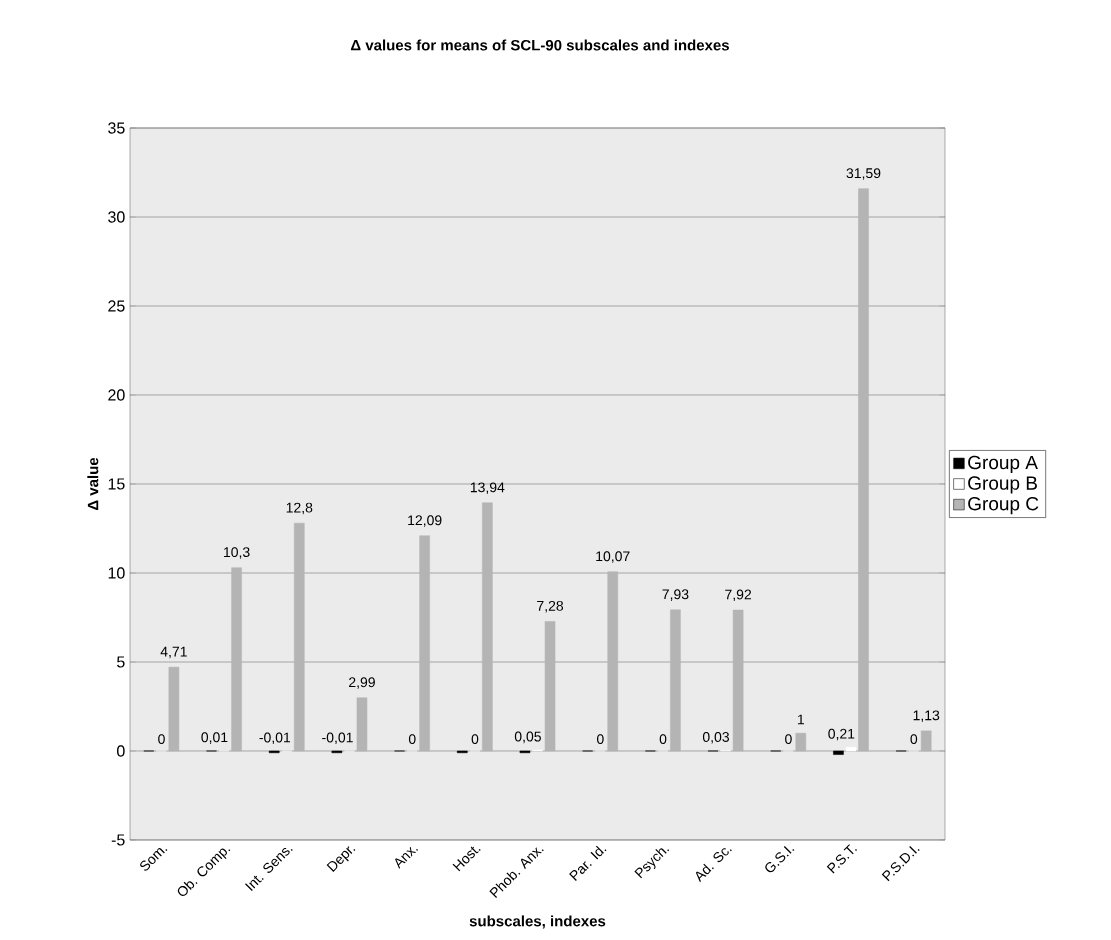 The height and width of the screenshot is (940, 1111). I want to click on data-label: 10,3, so click(237, 553).